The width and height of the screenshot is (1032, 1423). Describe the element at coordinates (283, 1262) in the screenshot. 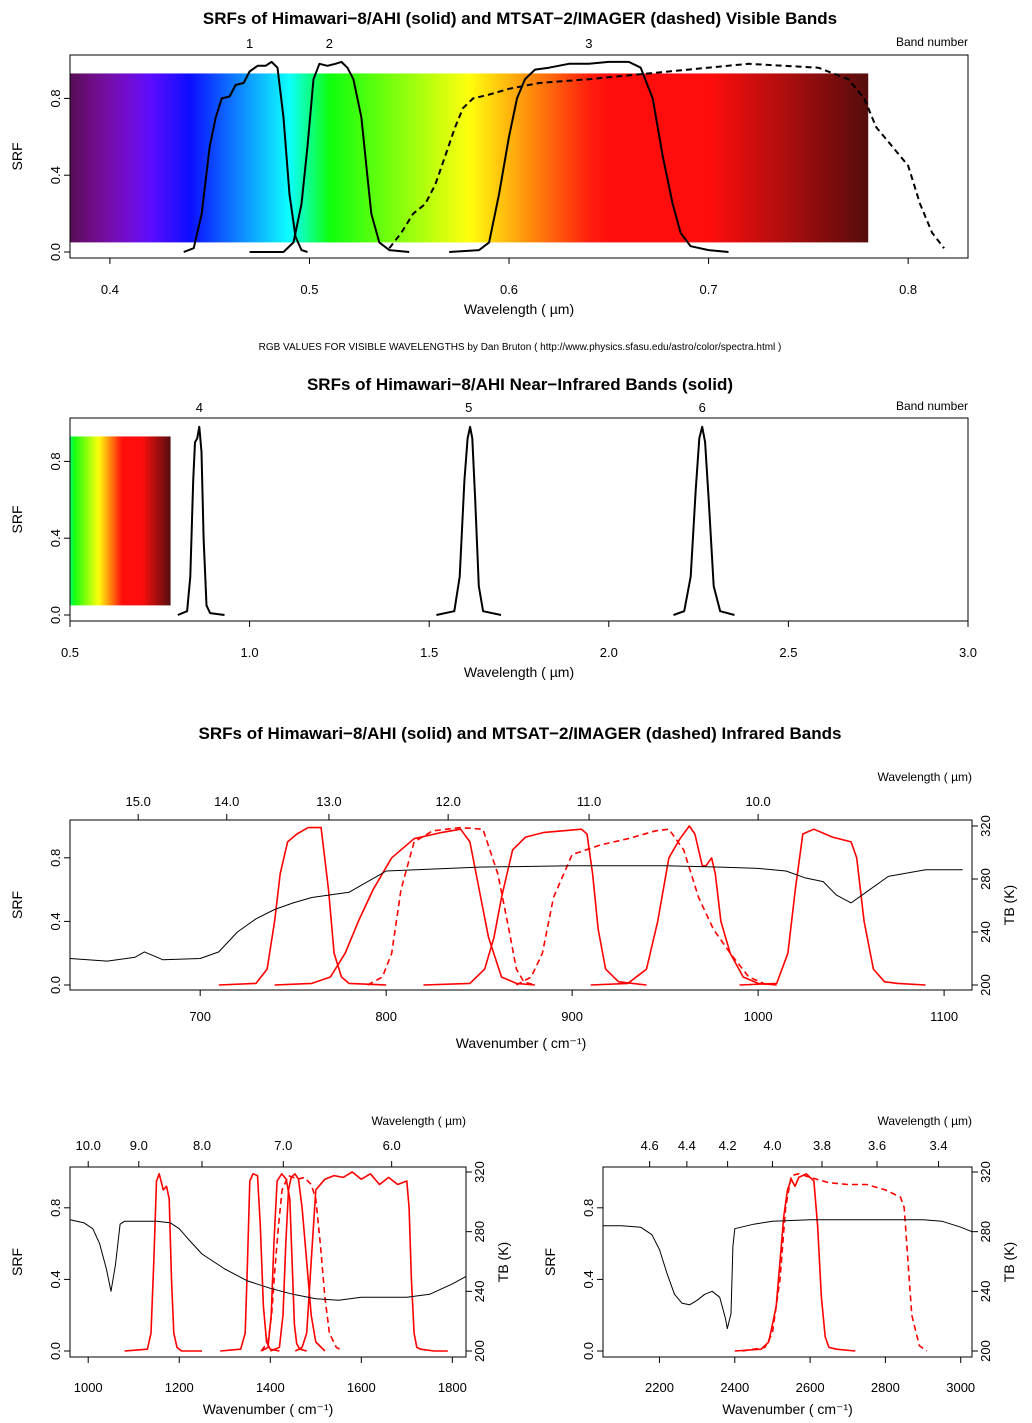

I see `series-srf-ahi-6-9-m` at that location.